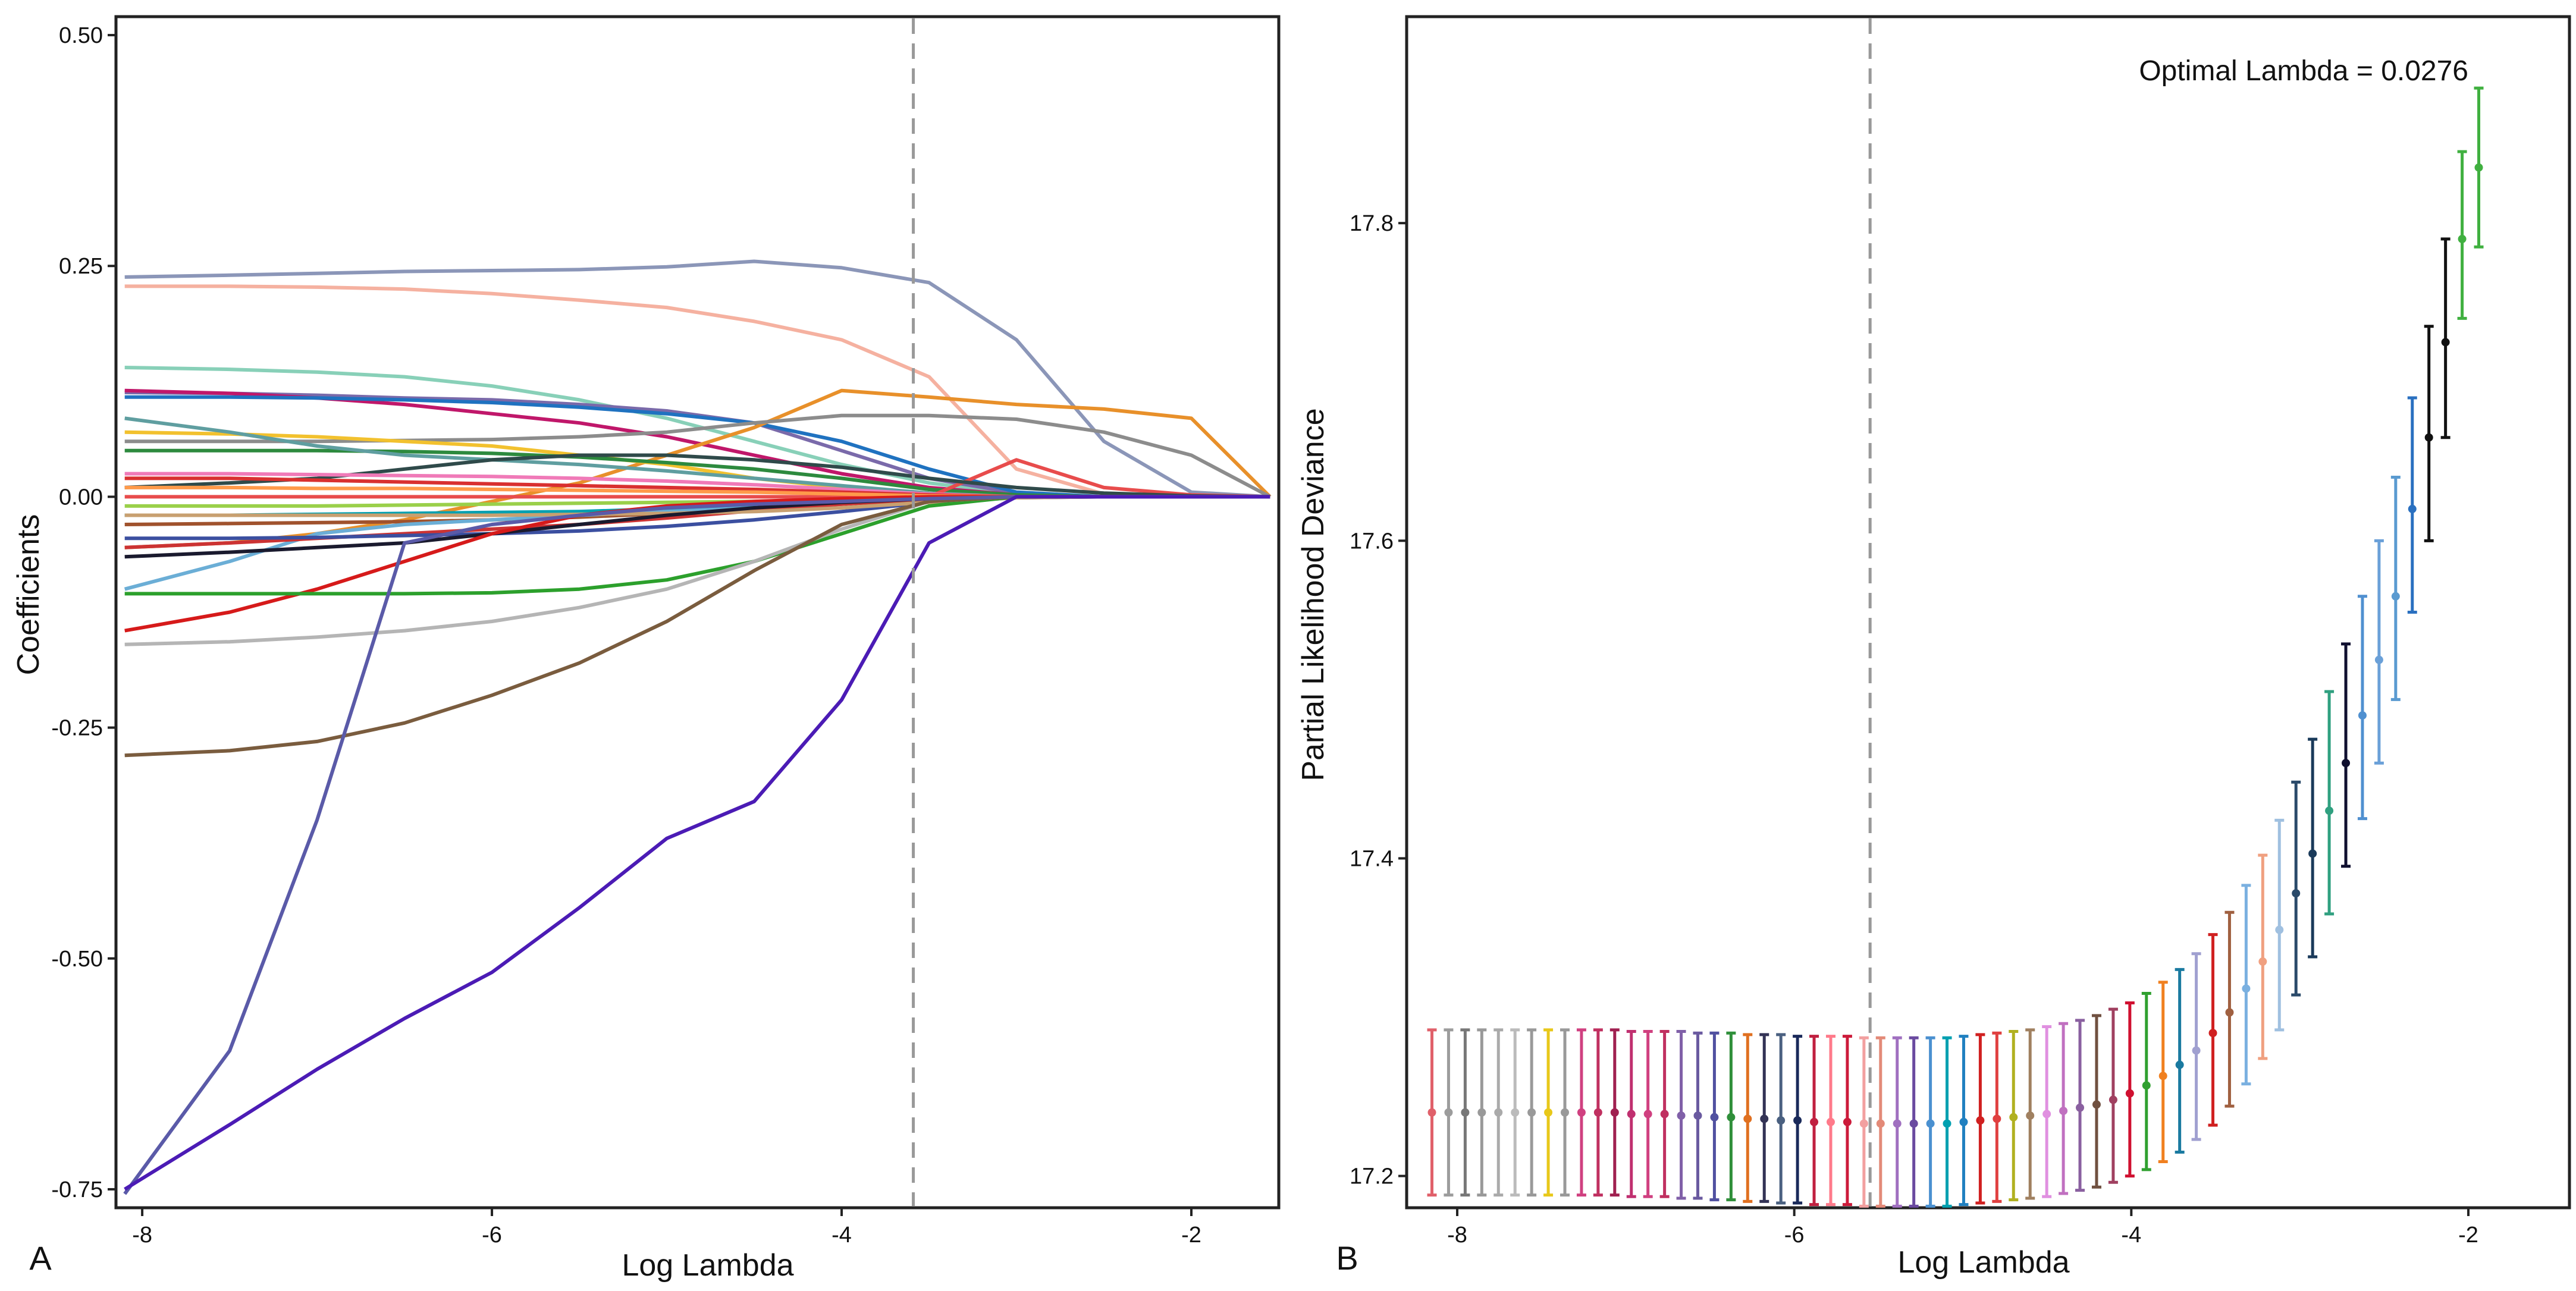  I want to click on panel-a-label: A, so click(40, 1258).